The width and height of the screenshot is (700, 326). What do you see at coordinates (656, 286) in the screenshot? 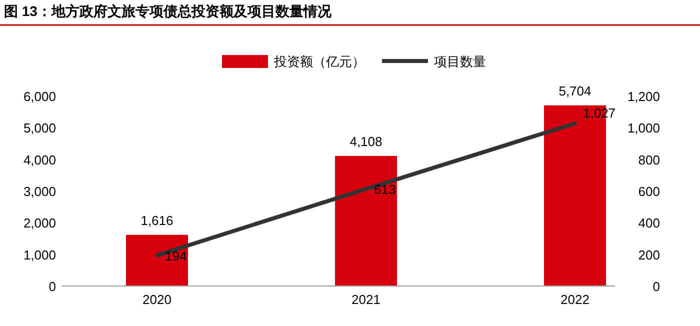
I see `y2-tick-label: 0` at bounding box center [656, 286].